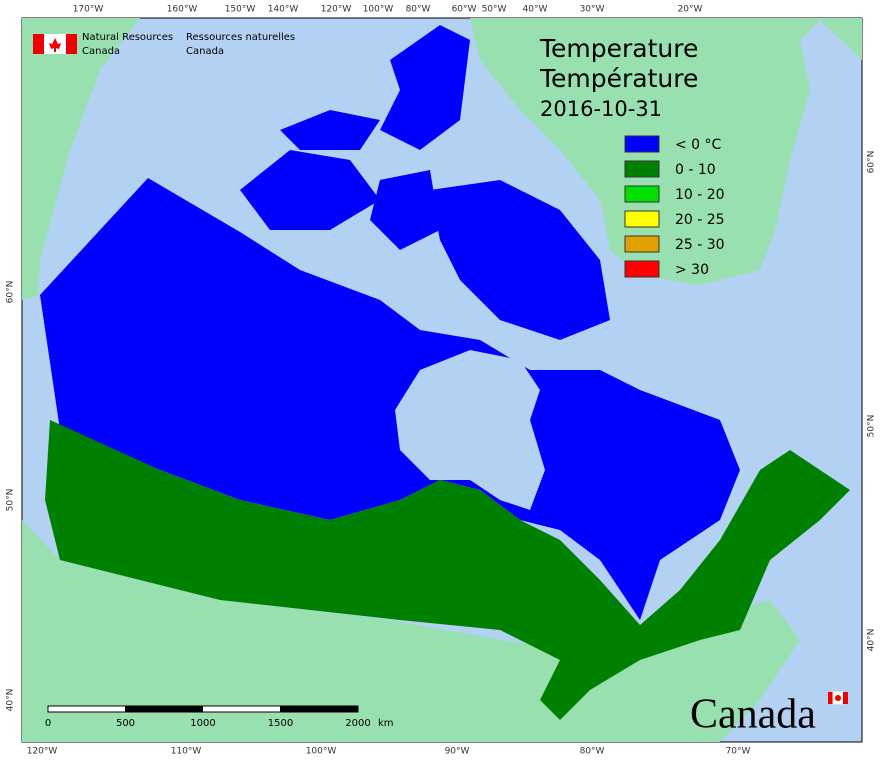  Describe the element at coordinates (695, 170) in the screenshot. I see `legend-label: 0 - 10` at that location.